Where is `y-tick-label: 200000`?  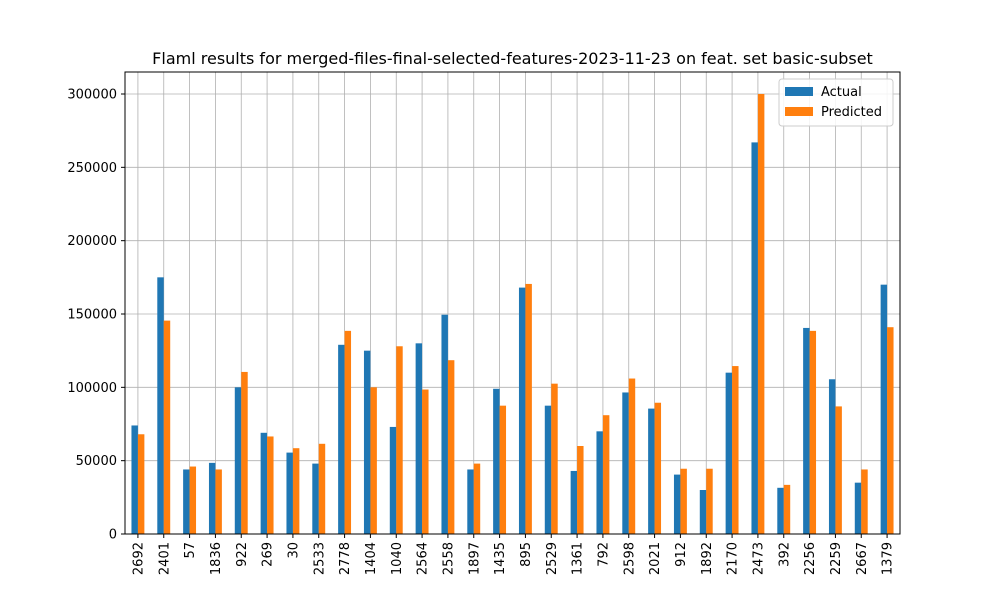 y-tick-label: 200000 is located at coordinates (92, 241).